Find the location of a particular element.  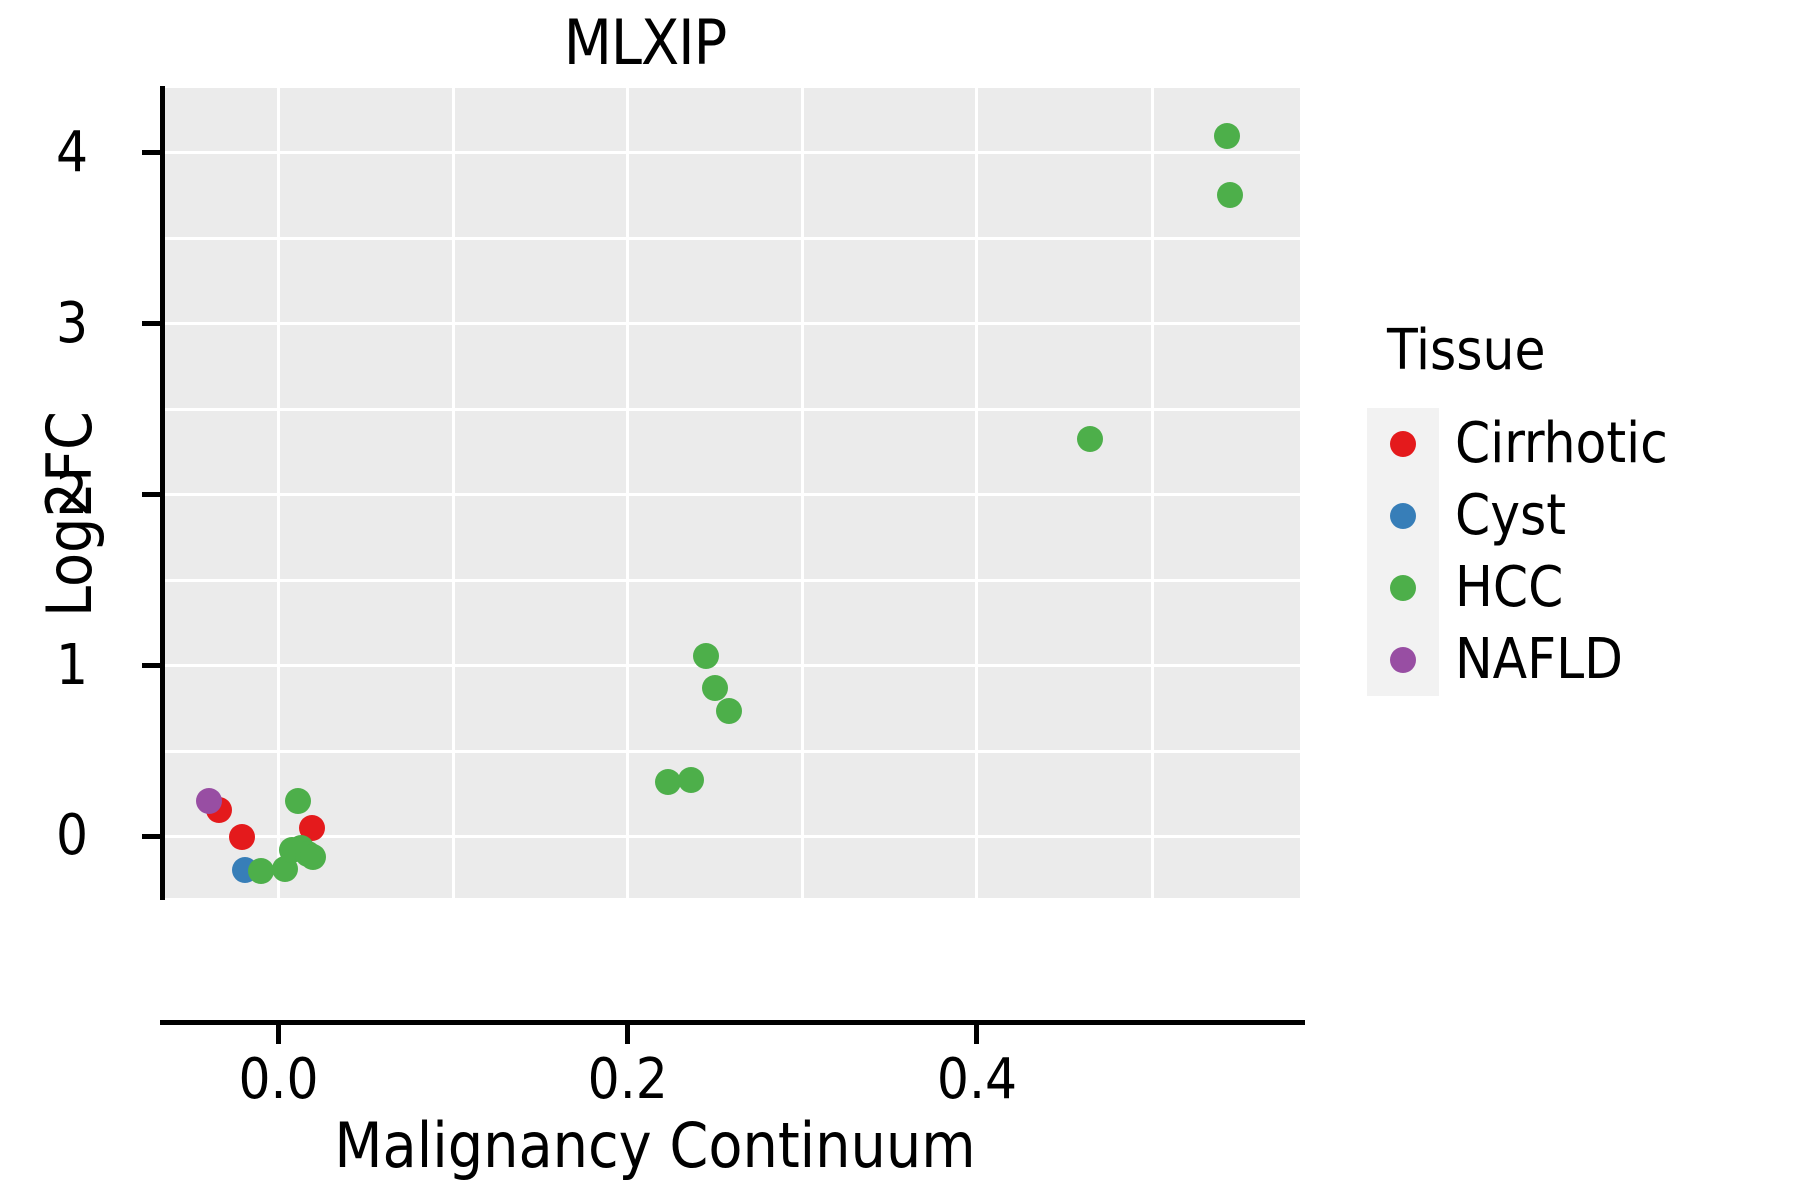

x-axis-label: Malignancy Continuum is located at coordinates (655, 1145).